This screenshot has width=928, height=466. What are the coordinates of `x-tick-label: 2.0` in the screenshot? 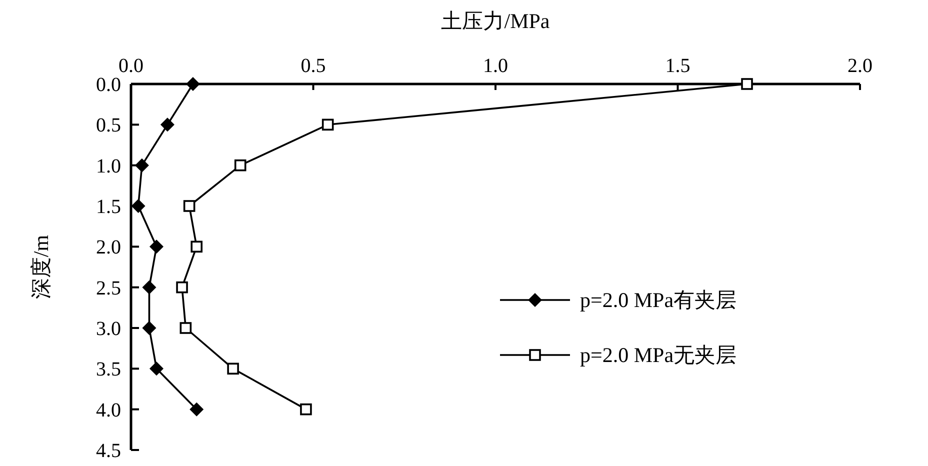 It's located at (860, 66).